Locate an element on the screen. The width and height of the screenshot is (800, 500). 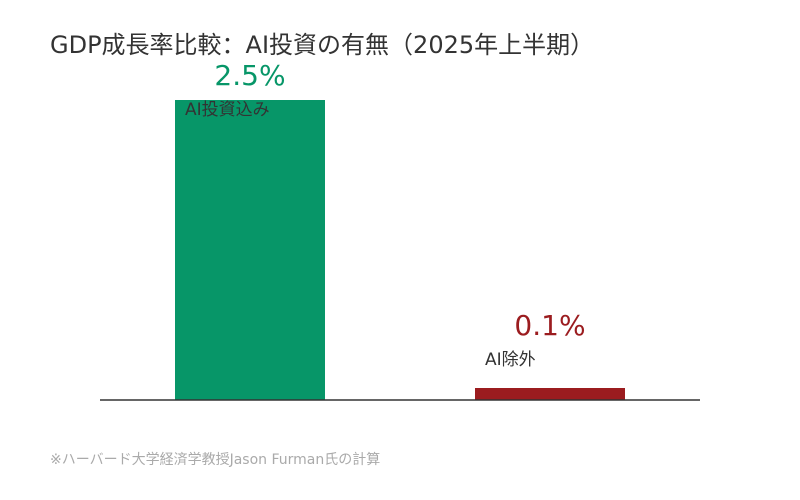
footnote: ※ハーバード大学経済学教授Jason Furman氏の計算 is located at coordinates (215, 460).